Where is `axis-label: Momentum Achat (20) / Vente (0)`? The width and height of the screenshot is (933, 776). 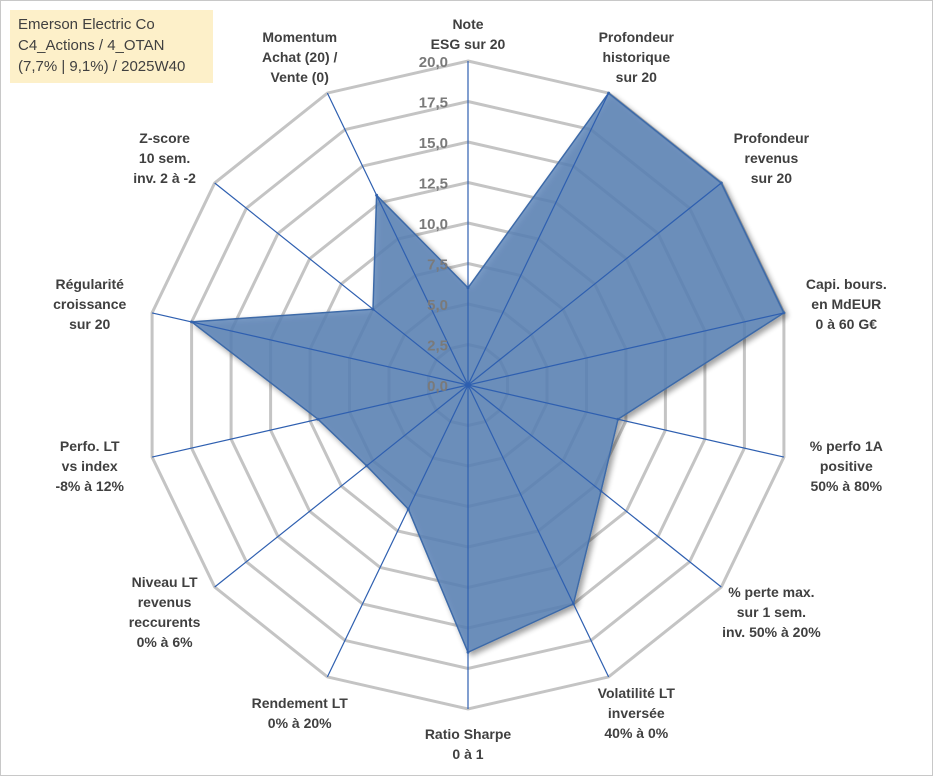 axis-label: Momentum Achat (20) / Vente (0) is located at coordinates (300, 57).